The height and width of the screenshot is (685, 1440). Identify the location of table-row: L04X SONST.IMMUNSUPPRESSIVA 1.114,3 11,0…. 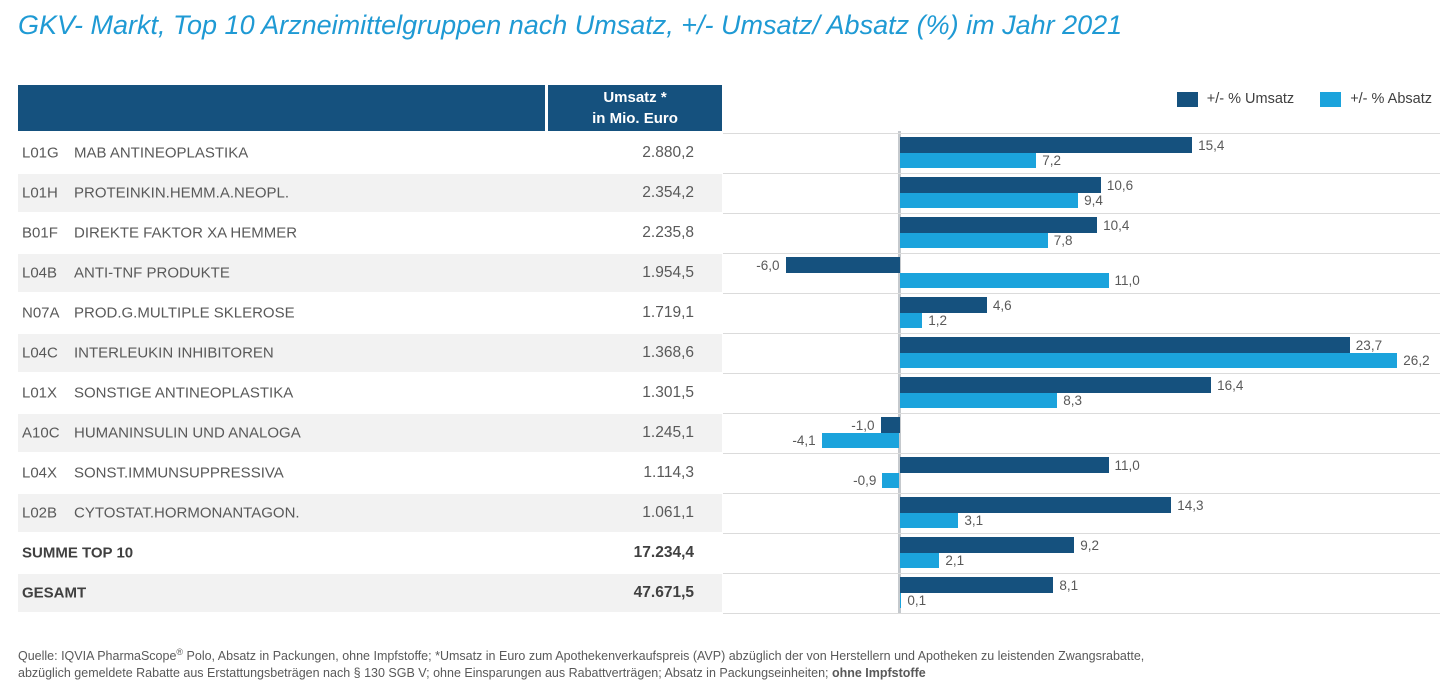
(720, 473).